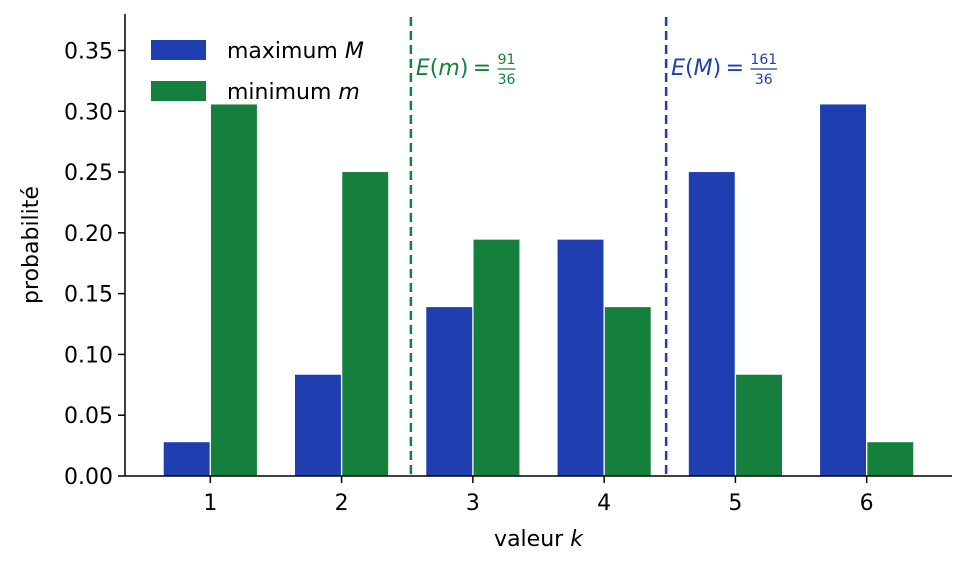 The height and width of the screenshot is (569, 966). I want to click on y-tick-label: 0.35, so click(88, 51).